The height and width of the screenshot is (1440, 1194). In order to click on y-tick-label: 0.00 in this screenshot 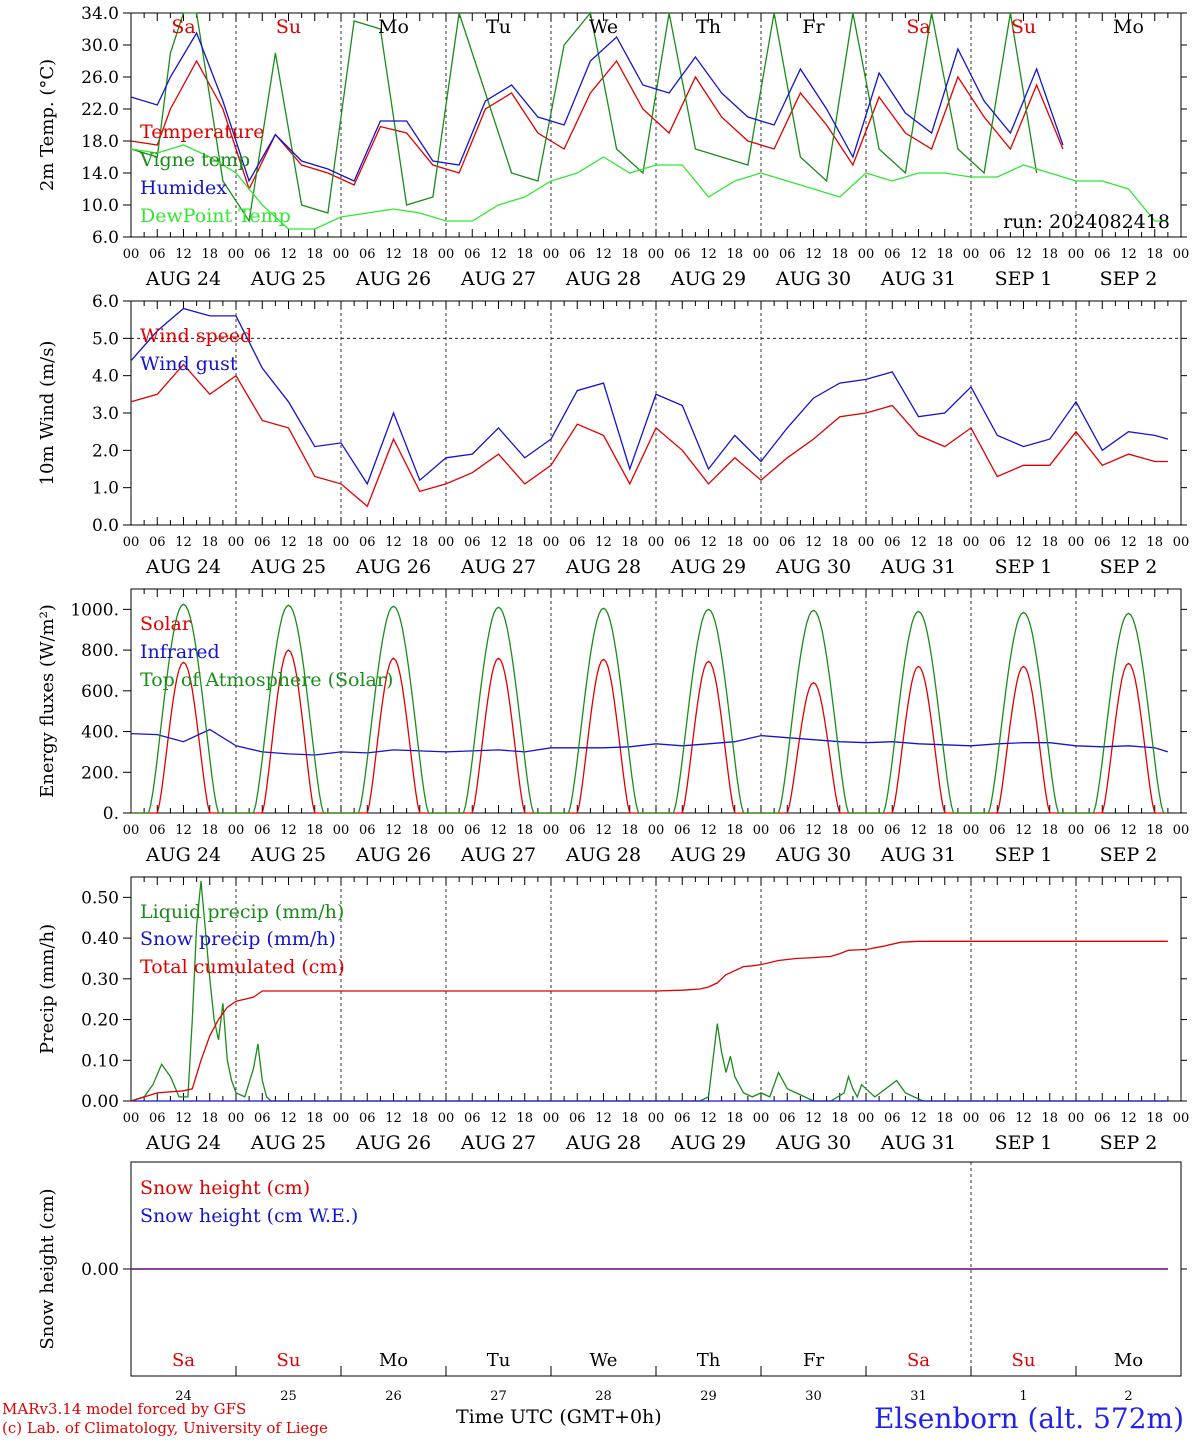, I will do `click(100, 1270)`.